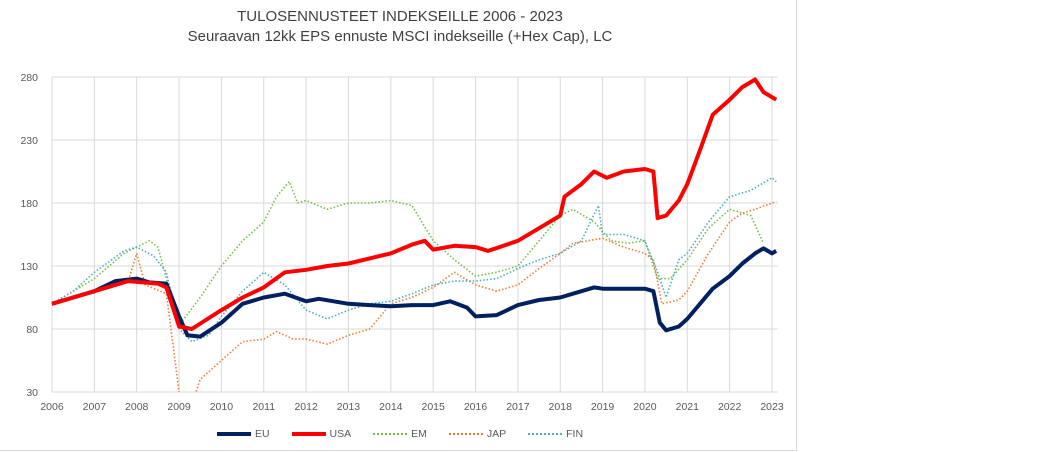 Image resolution: width=1050 pixels, height=452 pixels. What do you see at coordinates (32, 330) in the screenshot?
I see `y-tick-label: 80` at bounding box center [32, 330].